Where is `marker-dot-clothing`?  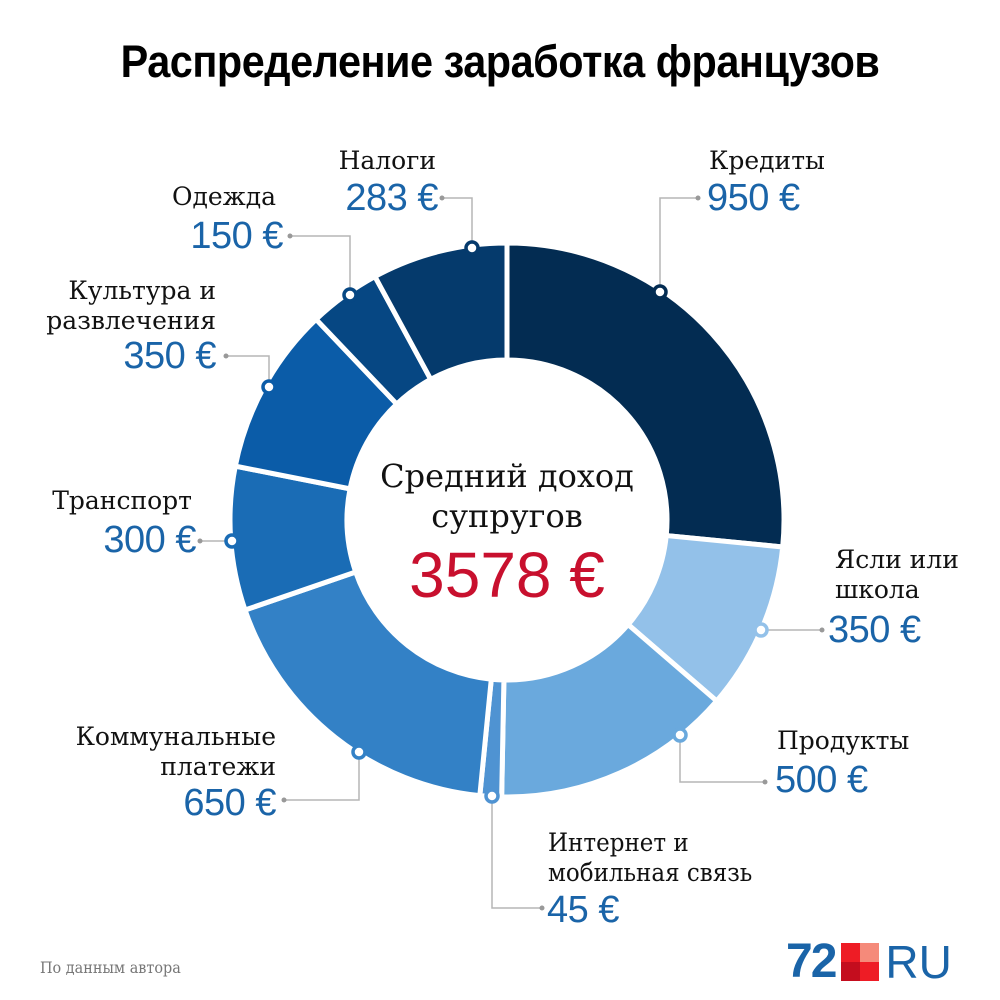 marker-dot-clothing is located at coordinates (350, 295).